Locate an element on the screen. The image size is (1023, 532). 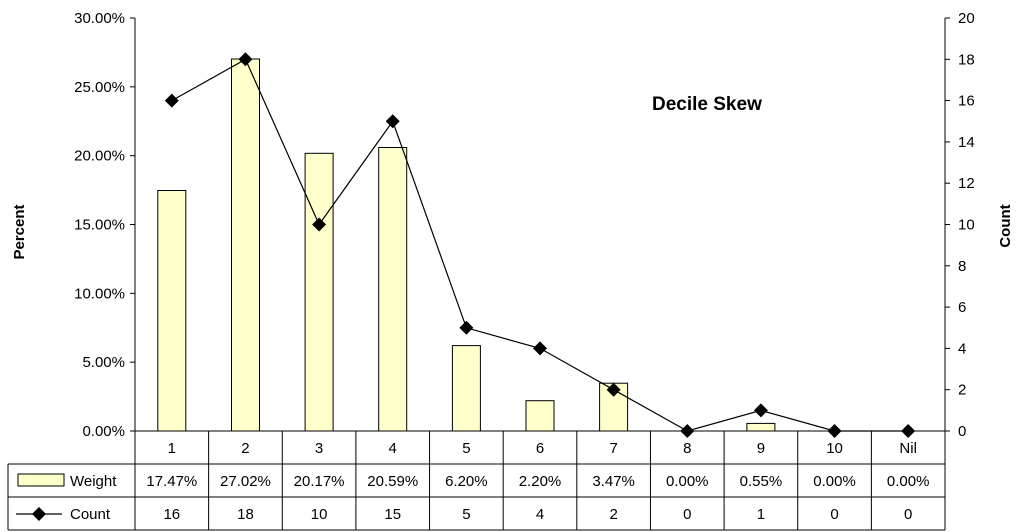
y2-tick-label: 2 is located at coordinates (962, 390).